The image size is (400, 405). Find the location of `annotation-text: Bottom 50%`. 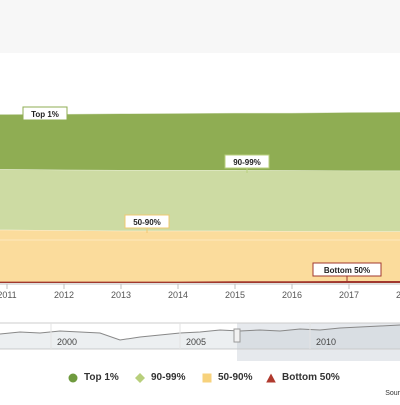

annotation-text: Bottom 50% is located at coordinates (347, 270).